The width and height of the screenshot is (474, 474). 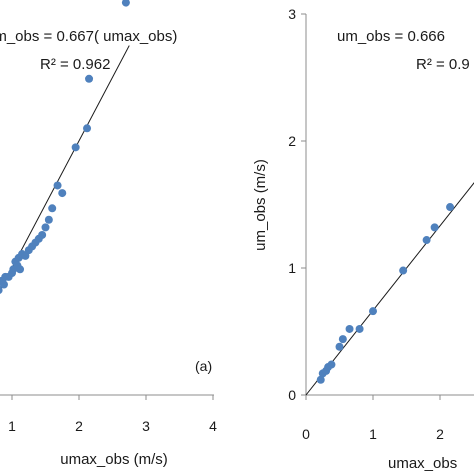 What do you see at coordinates (422, 463) in the screenshot?
I see `panel-b-x-axis-label: umax_obs` at bounding box center [422, 463].